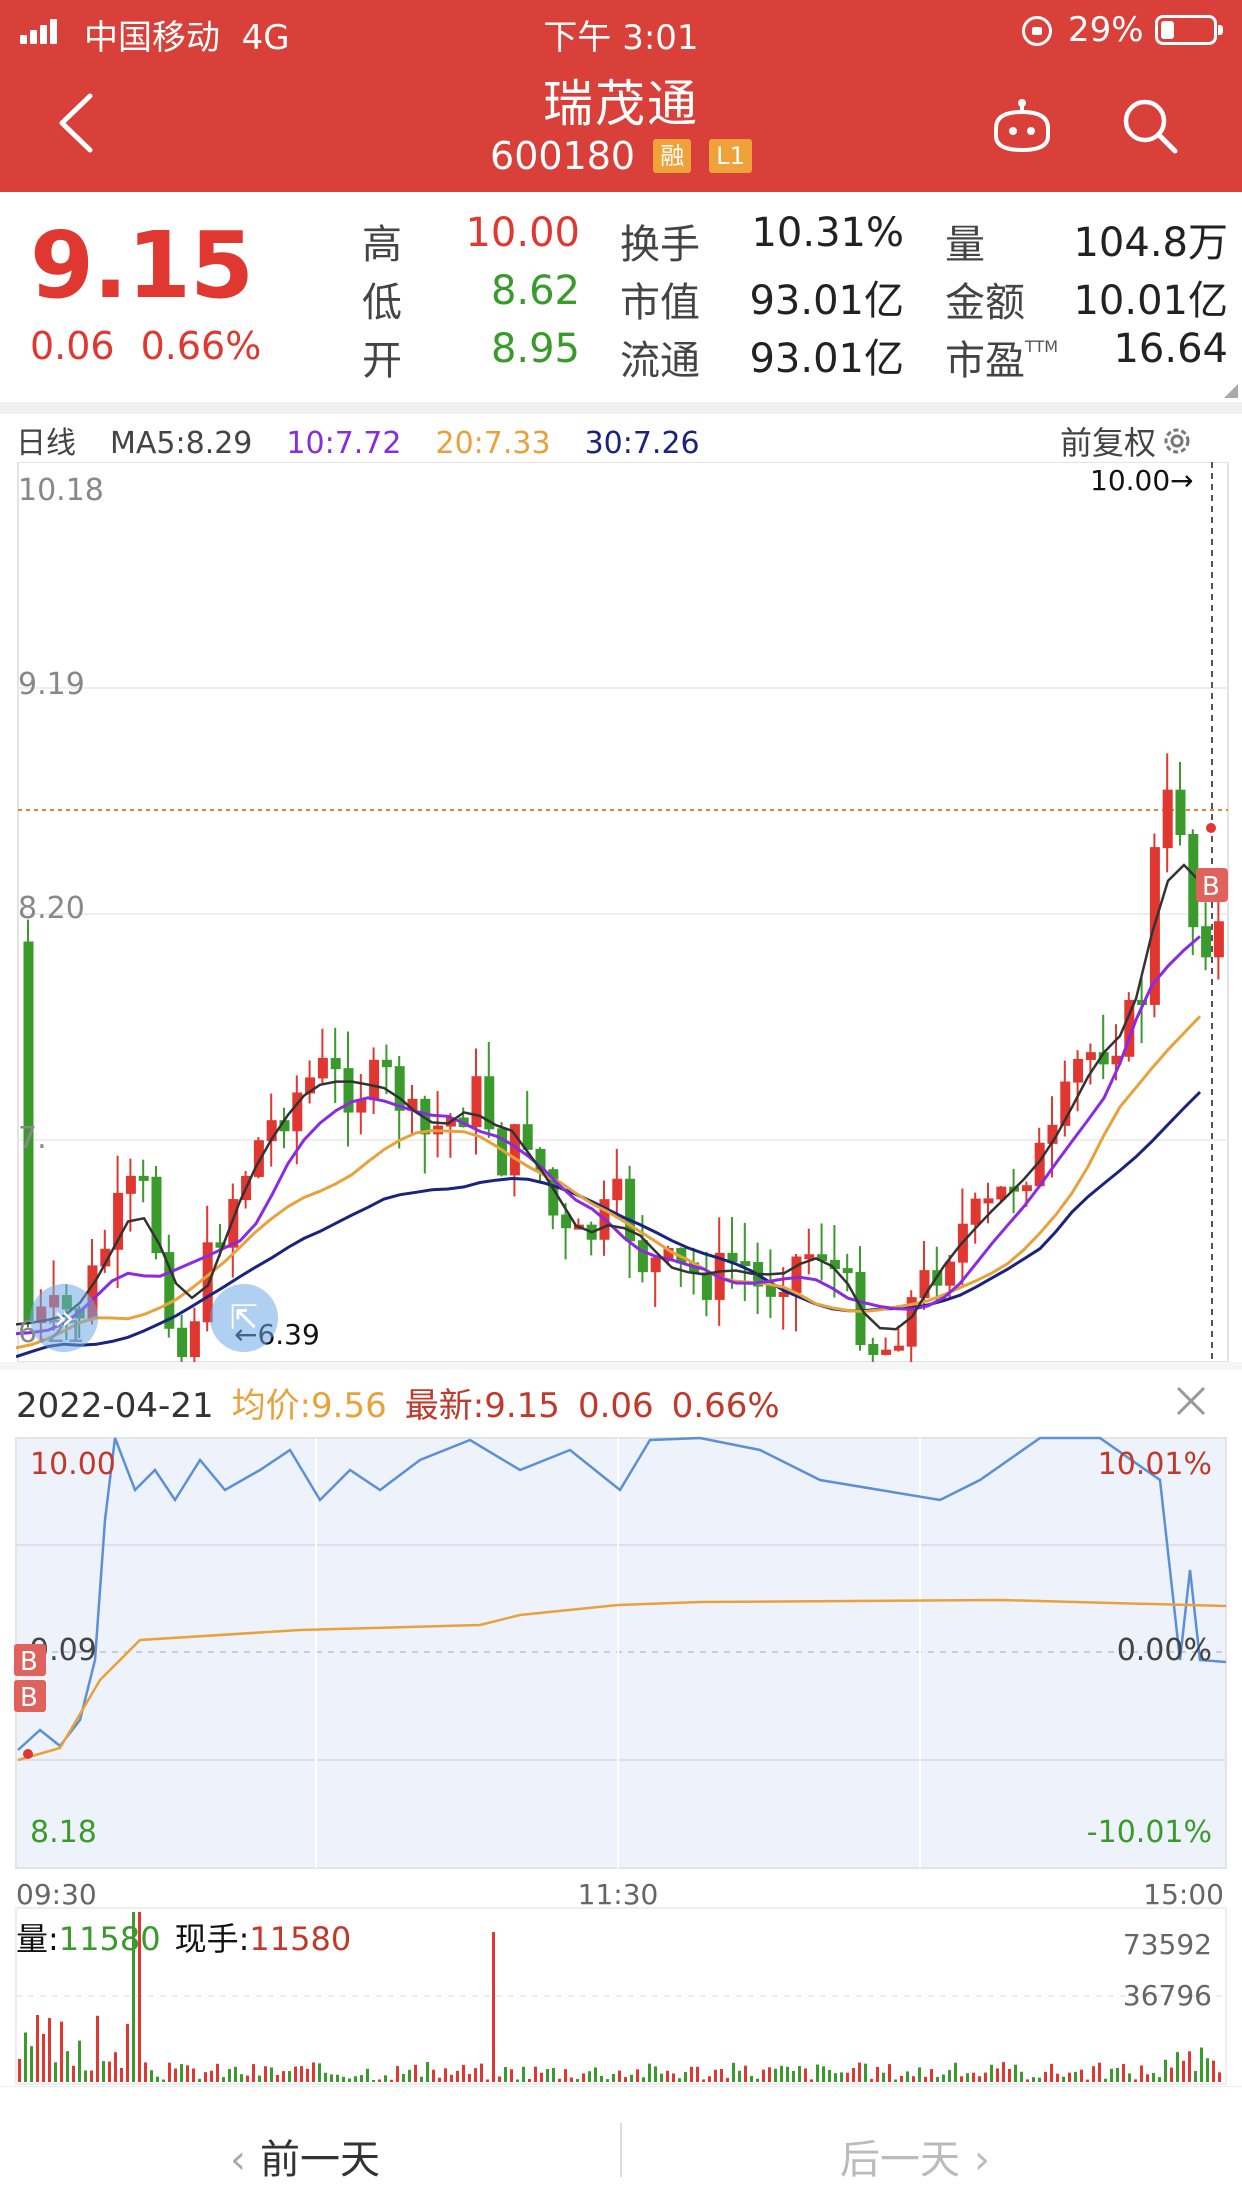 The height and width of the screenshot is (2208, 1242). What do you see at coordinates (1231, 391) in the screenshot?
I see `expand-corner-icon` at bounding box center [1231, 391].